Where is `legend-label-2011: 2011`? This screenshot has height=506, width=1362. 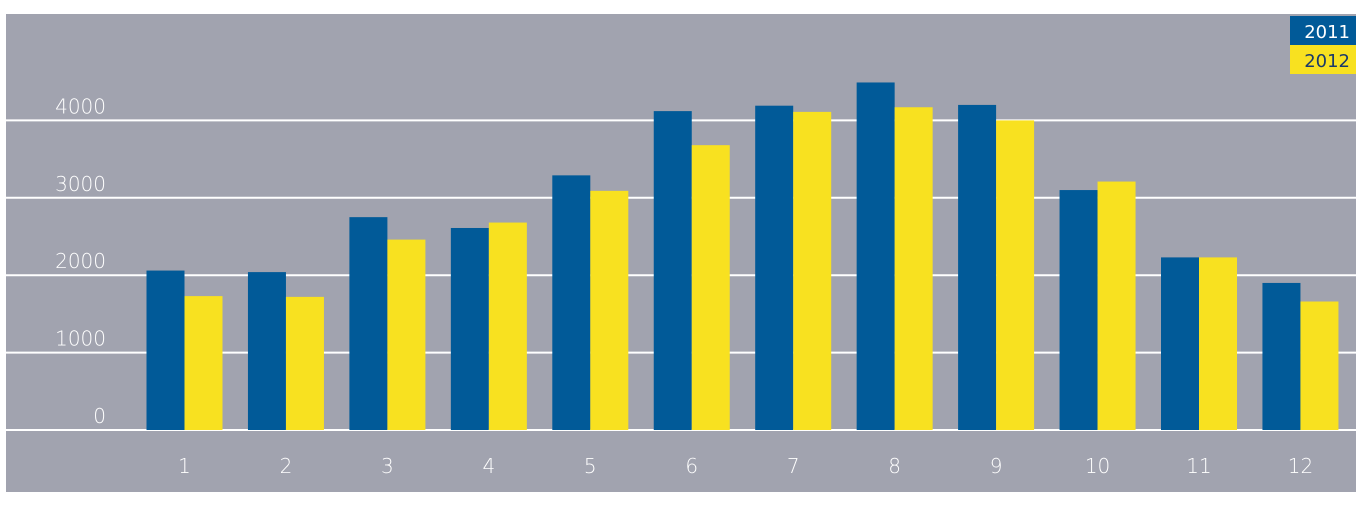 legend-label-2011: 2011 is located at coordinates (1327, 32).